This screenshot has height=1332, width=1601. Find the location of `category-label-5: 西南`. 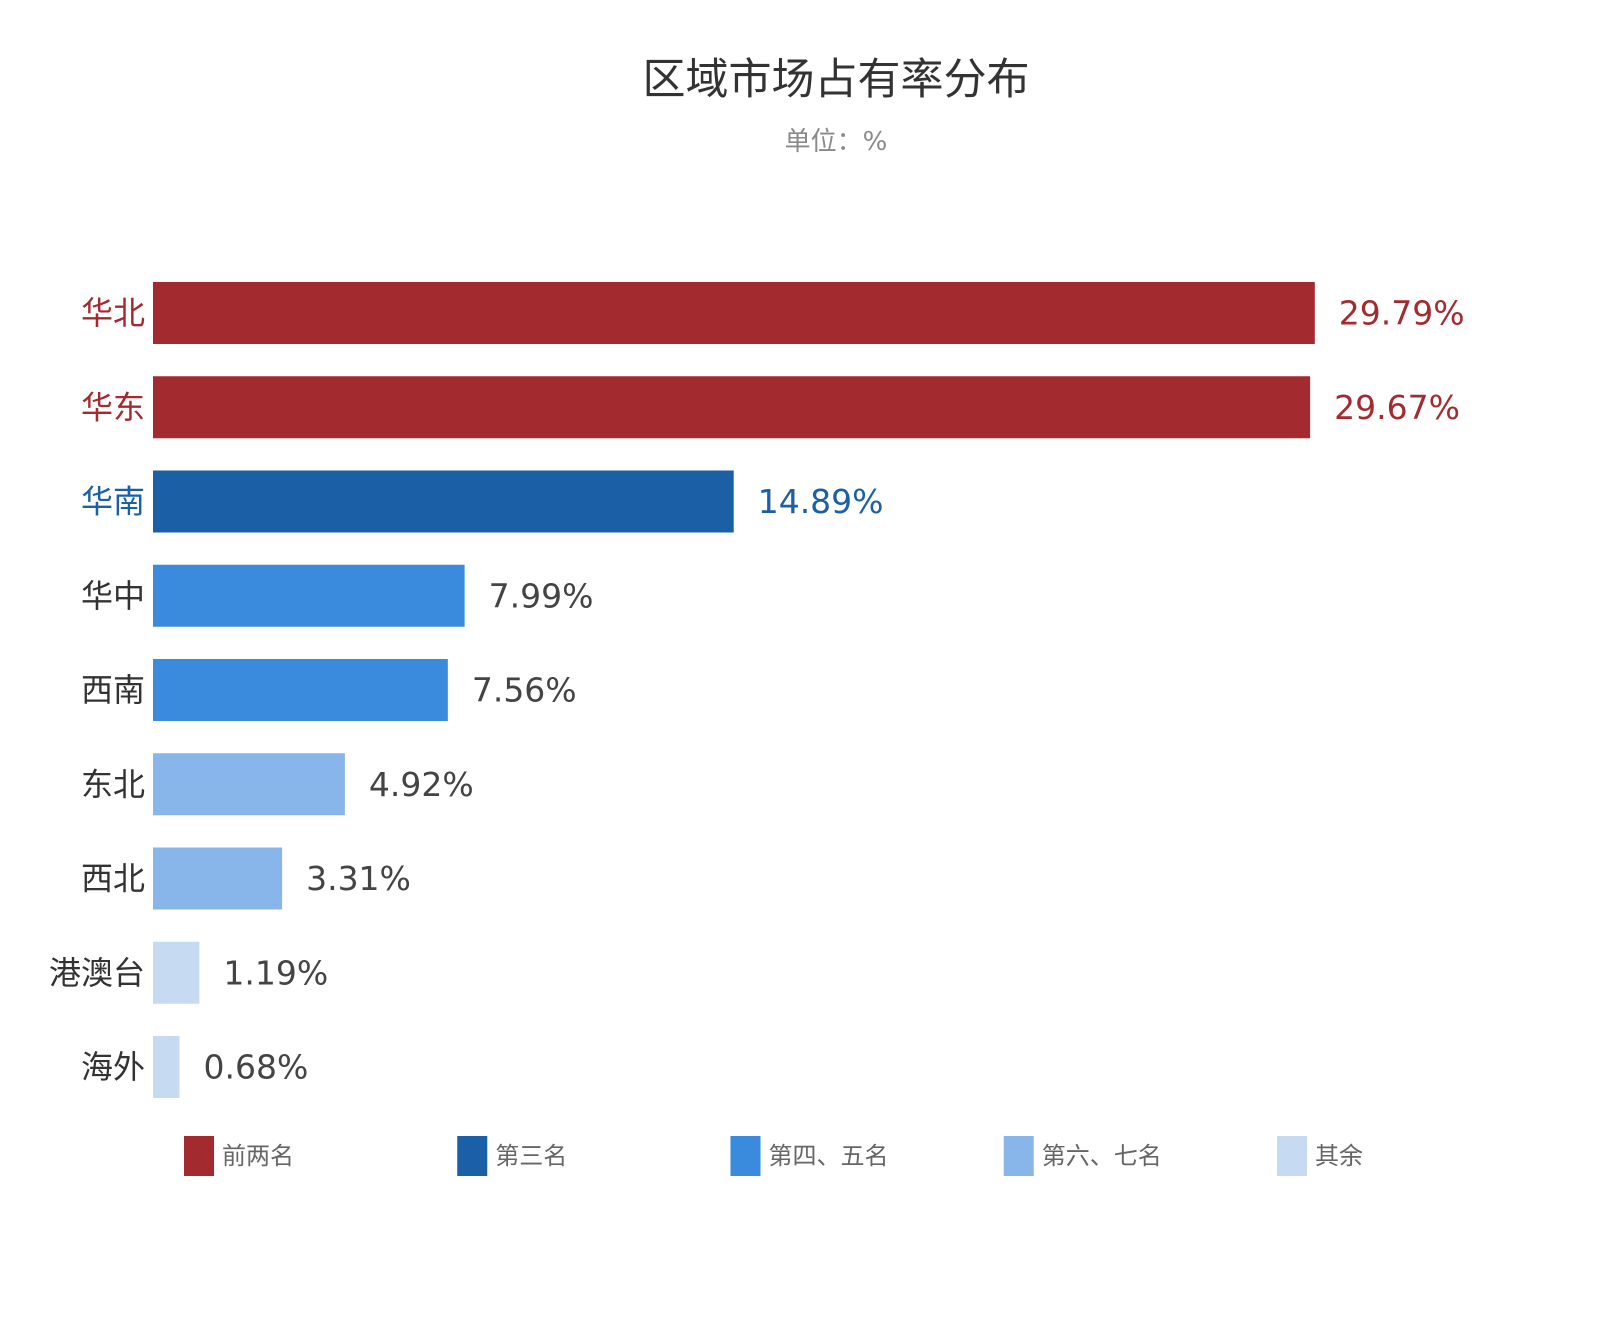

category-label-5: 西南 is located at coordinates (113, 690).